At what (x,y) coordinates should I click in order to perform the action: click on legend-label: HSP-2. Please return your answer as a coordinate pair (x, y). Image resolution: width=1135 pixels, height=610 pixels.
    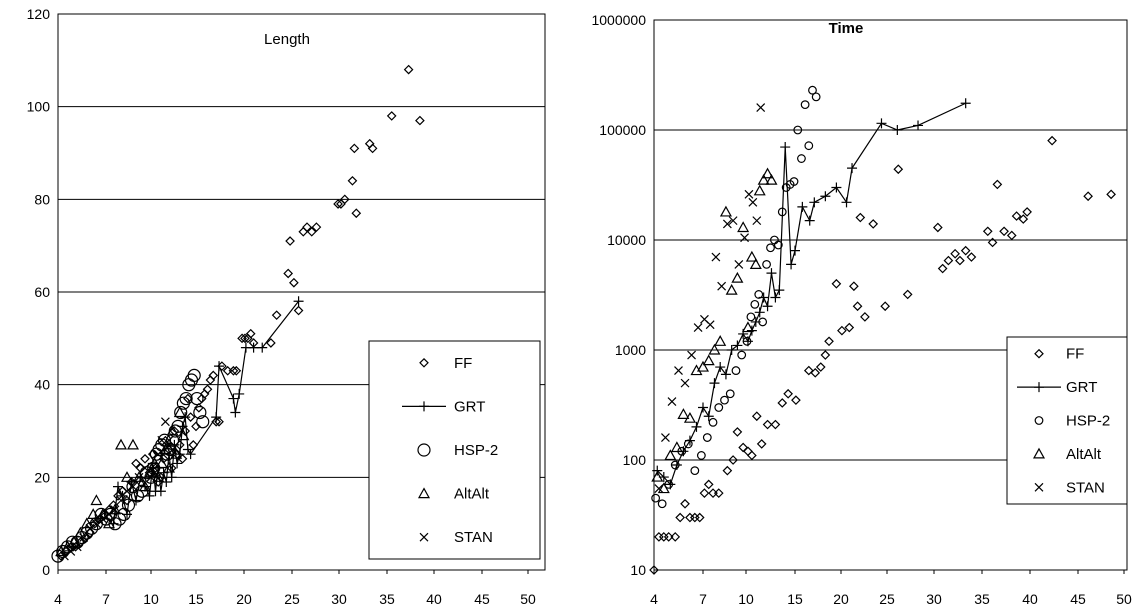
    Looking at the image, I should click on (476, 450).